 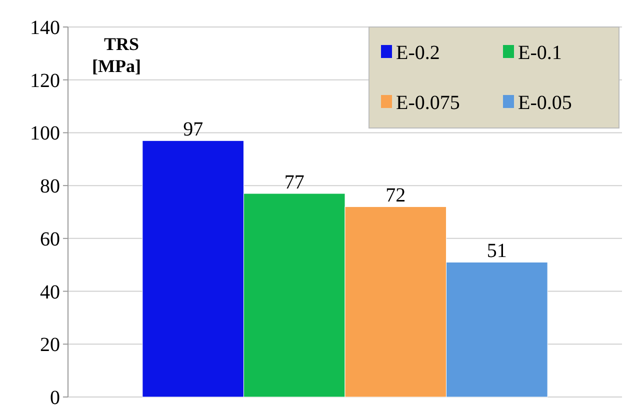 I want to click on data-label: 77, so click(x=294, y=183).